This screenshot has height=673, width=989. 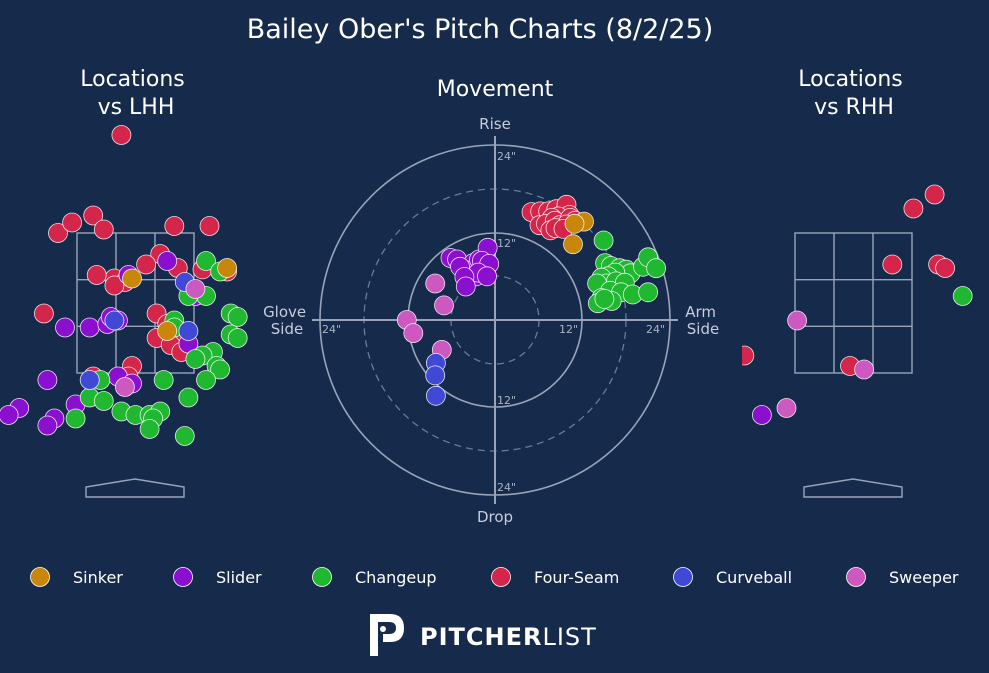 I want to click on axis-arm-side-label: Arm Side, so click(x=703, y=320).